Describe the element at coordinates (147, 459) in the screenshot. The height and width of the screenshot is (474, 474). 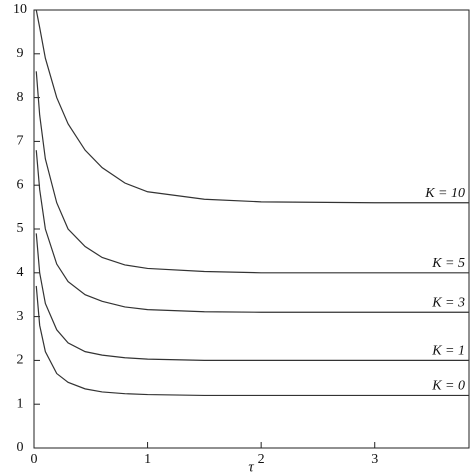
I see `x-tick-label: 1` at that location.